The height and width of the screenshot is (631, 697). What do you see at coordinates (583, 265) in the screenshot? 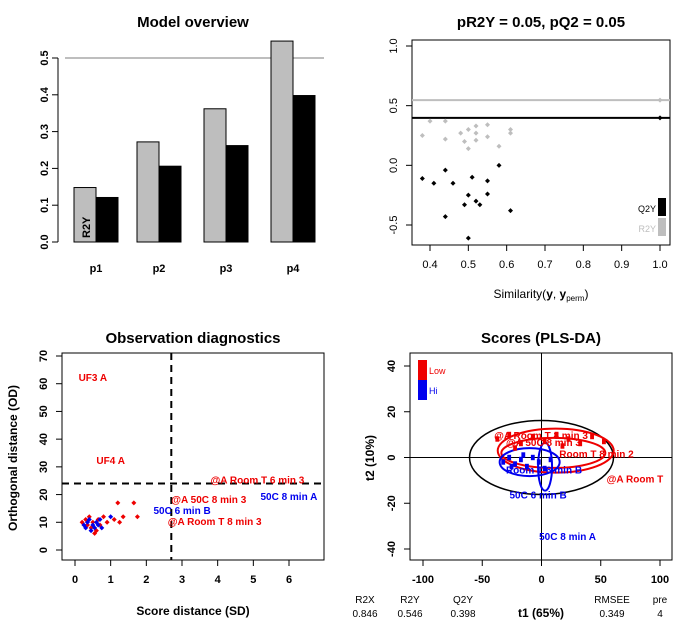
I see `x-tick-label: 0.8` at bounding box center [583, 265].